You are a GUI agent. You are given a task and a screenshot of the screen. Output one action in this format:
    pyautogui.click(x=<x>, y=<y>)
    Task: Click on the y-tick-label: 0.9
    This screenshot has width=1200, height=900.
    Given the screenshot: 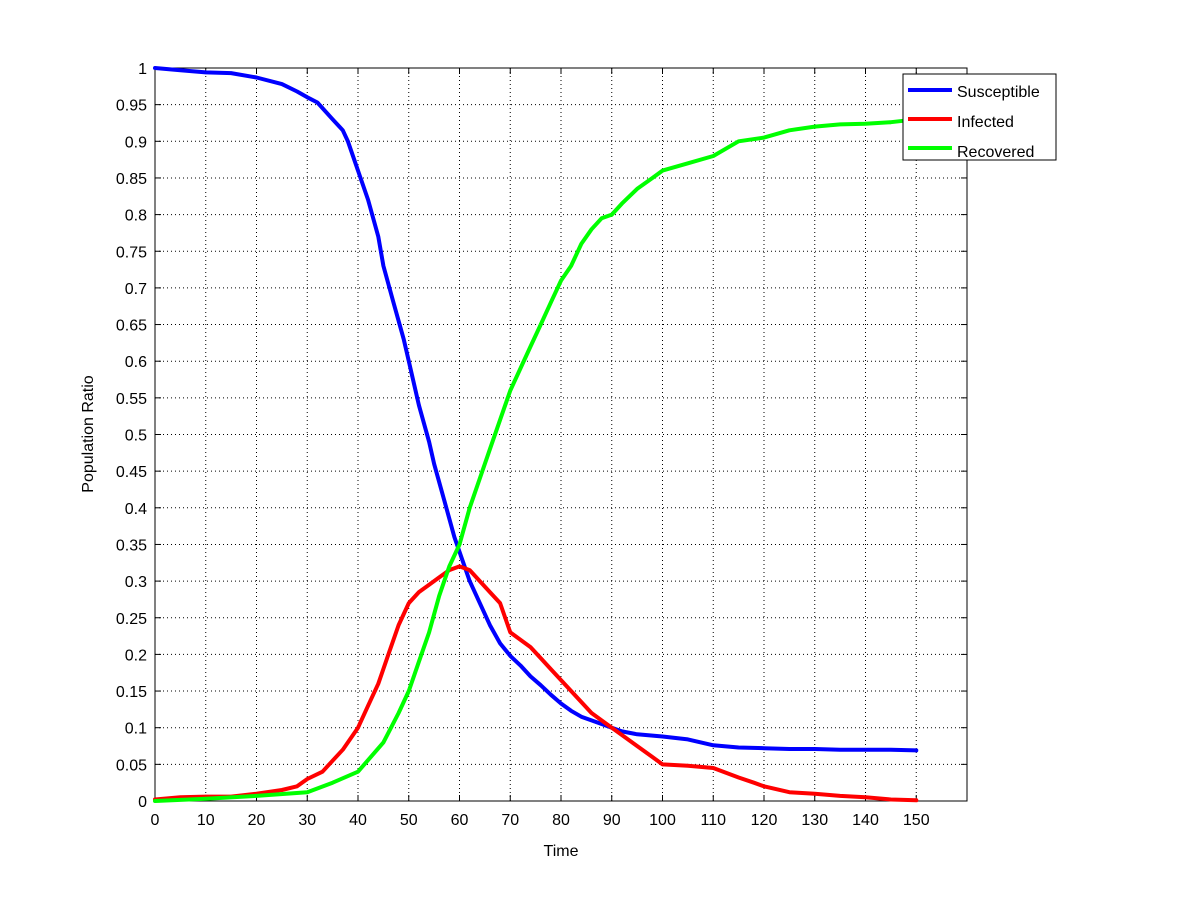 What is the action you would take?
    pyautogui.click(x=136, y=142)
    